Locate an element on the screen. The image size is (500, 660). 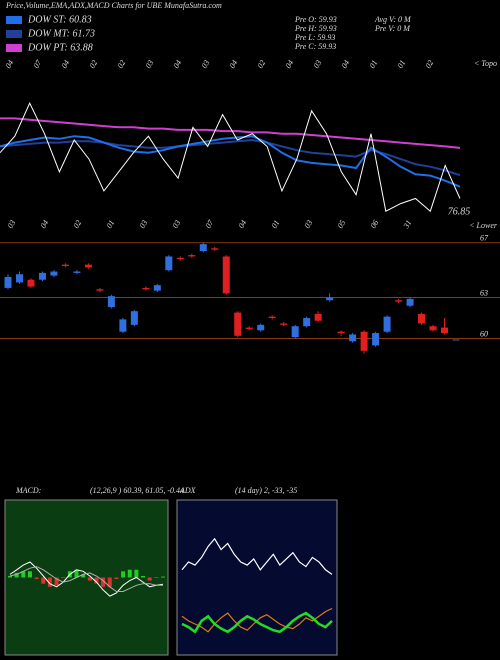
macd-title: MACD: is located at coordinates (28, 490).